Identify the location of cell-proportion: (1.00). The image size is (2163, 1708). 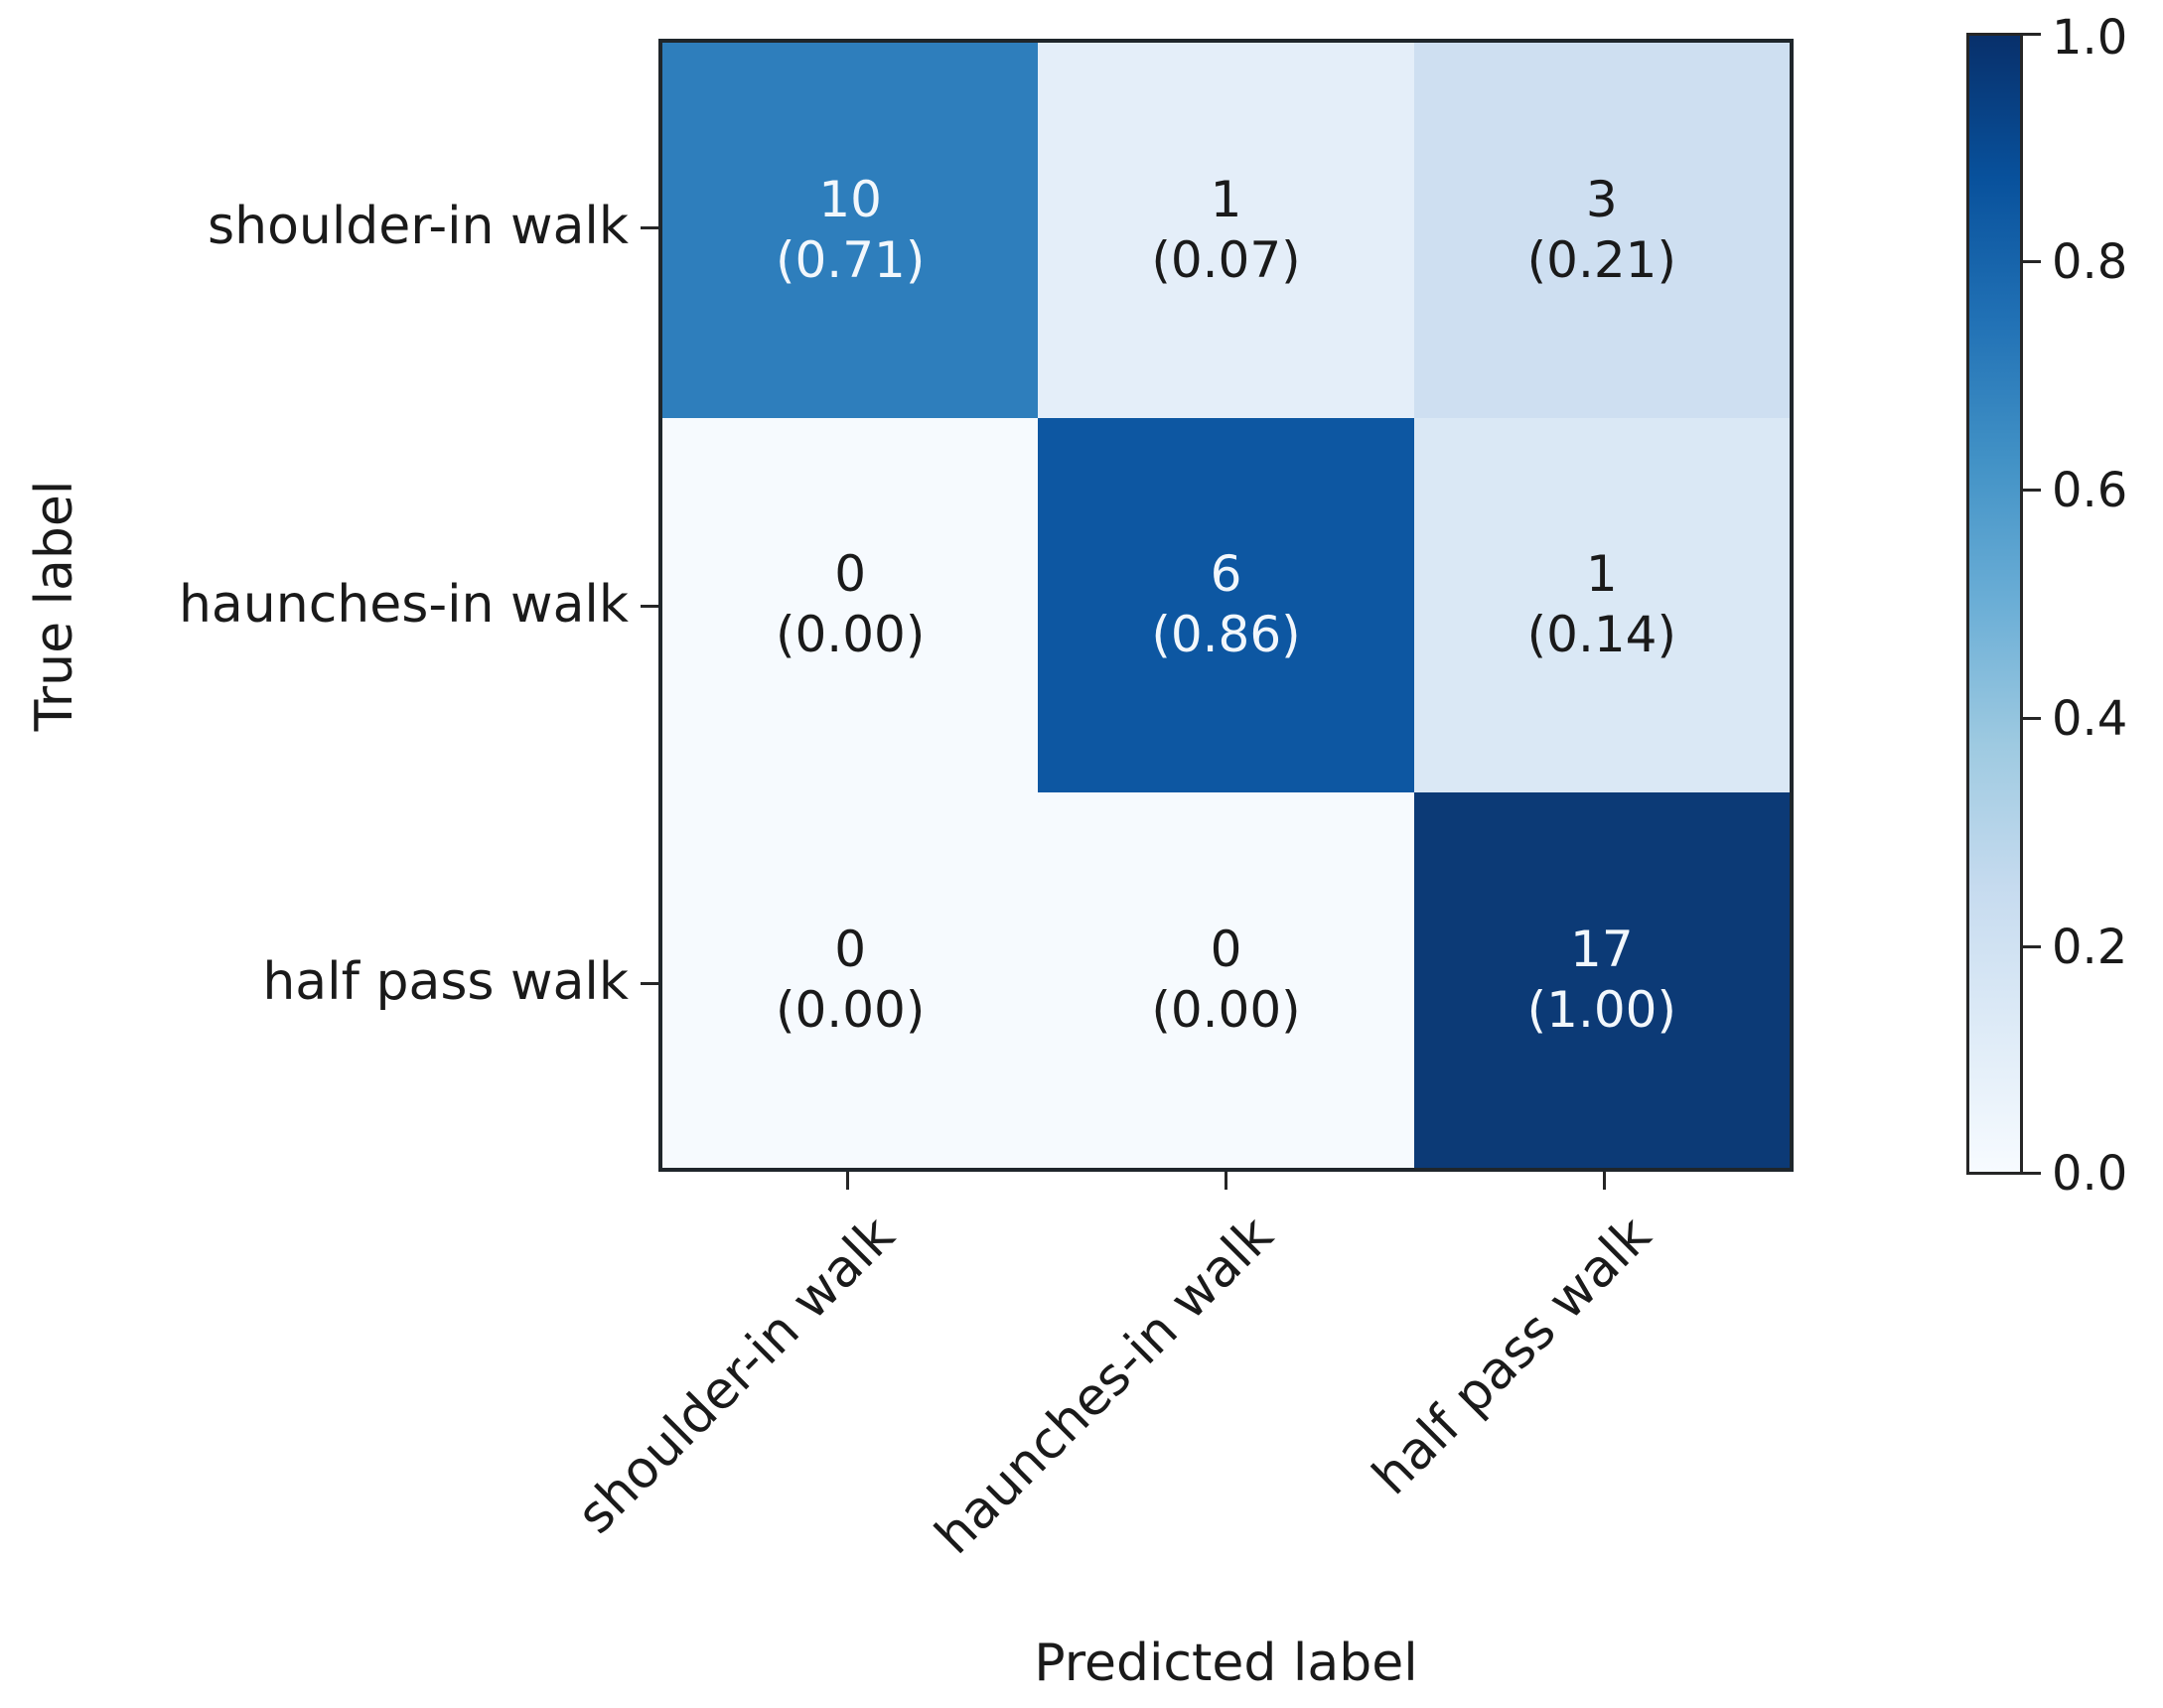
(1601, 1010).